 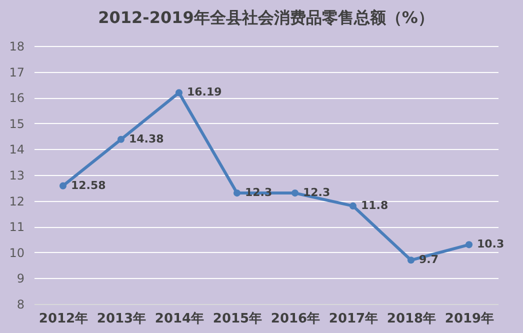 I want to click on x-tick-label: 2016年, so click(x=295, y=319).